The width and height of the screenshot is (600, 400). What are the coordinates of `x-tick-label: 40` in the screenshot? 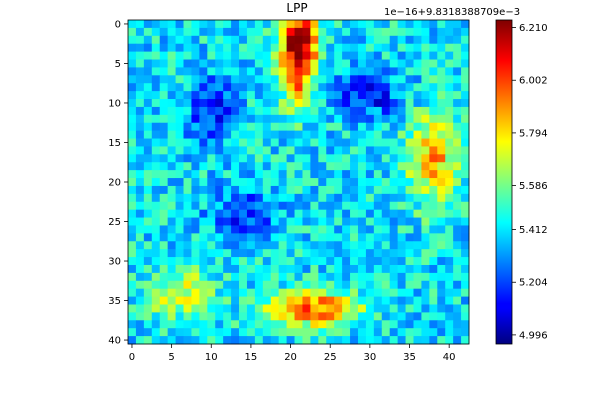 It's located at (449, 357).